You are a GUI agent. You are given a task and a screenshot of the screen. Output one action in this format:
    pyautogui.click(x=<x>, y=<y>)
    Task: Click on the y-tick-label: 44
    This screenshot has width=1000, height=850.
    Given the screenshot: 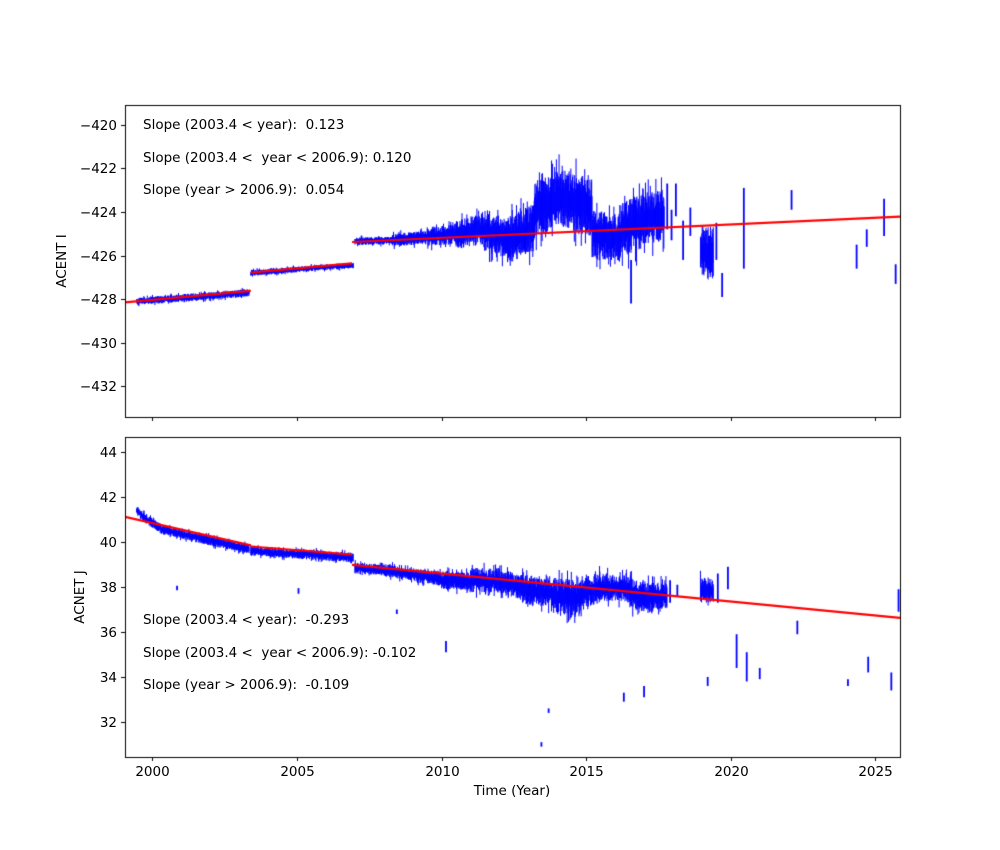 What is the action you would take?
    pyautogui.click(x=108, y=452)
    